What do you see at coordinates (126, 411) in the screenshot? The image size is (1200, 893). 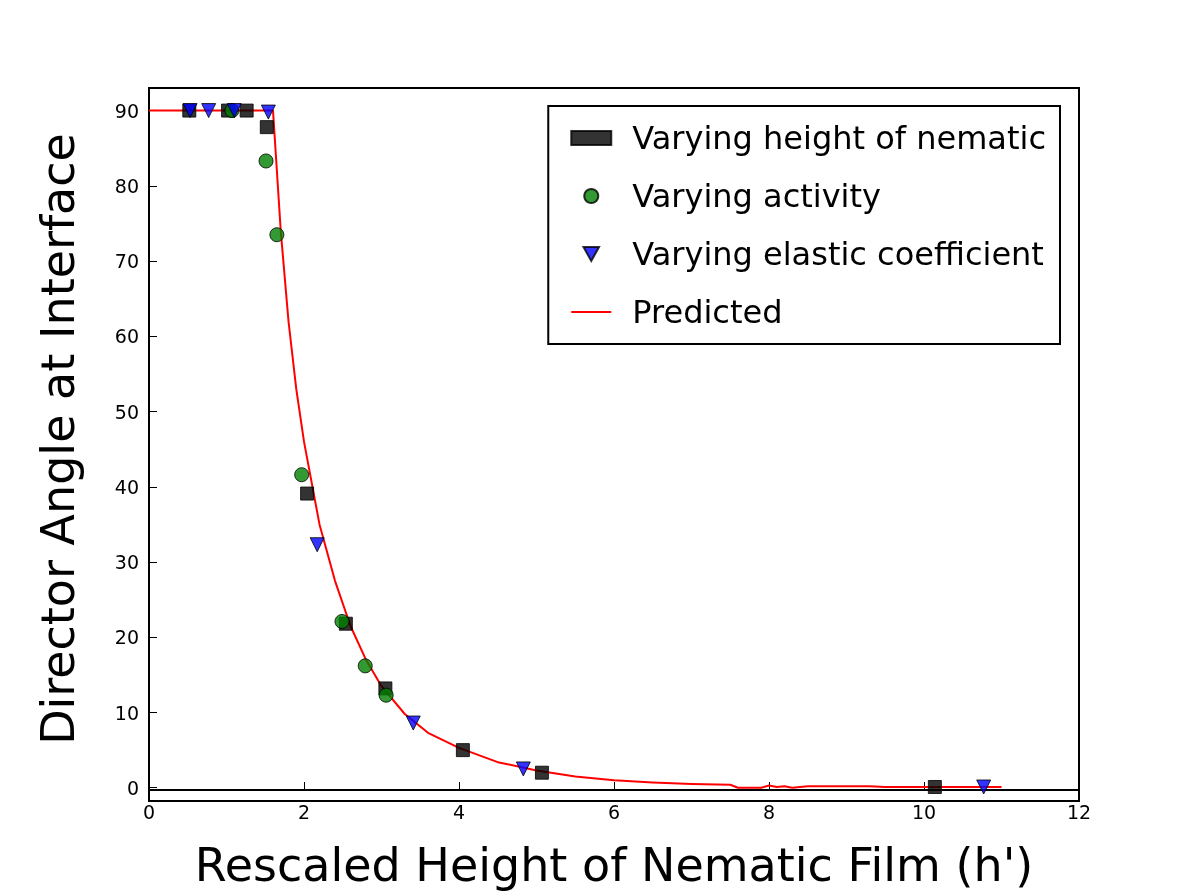 I see `y-tick-label: 50` at bounding box center [126, 411].